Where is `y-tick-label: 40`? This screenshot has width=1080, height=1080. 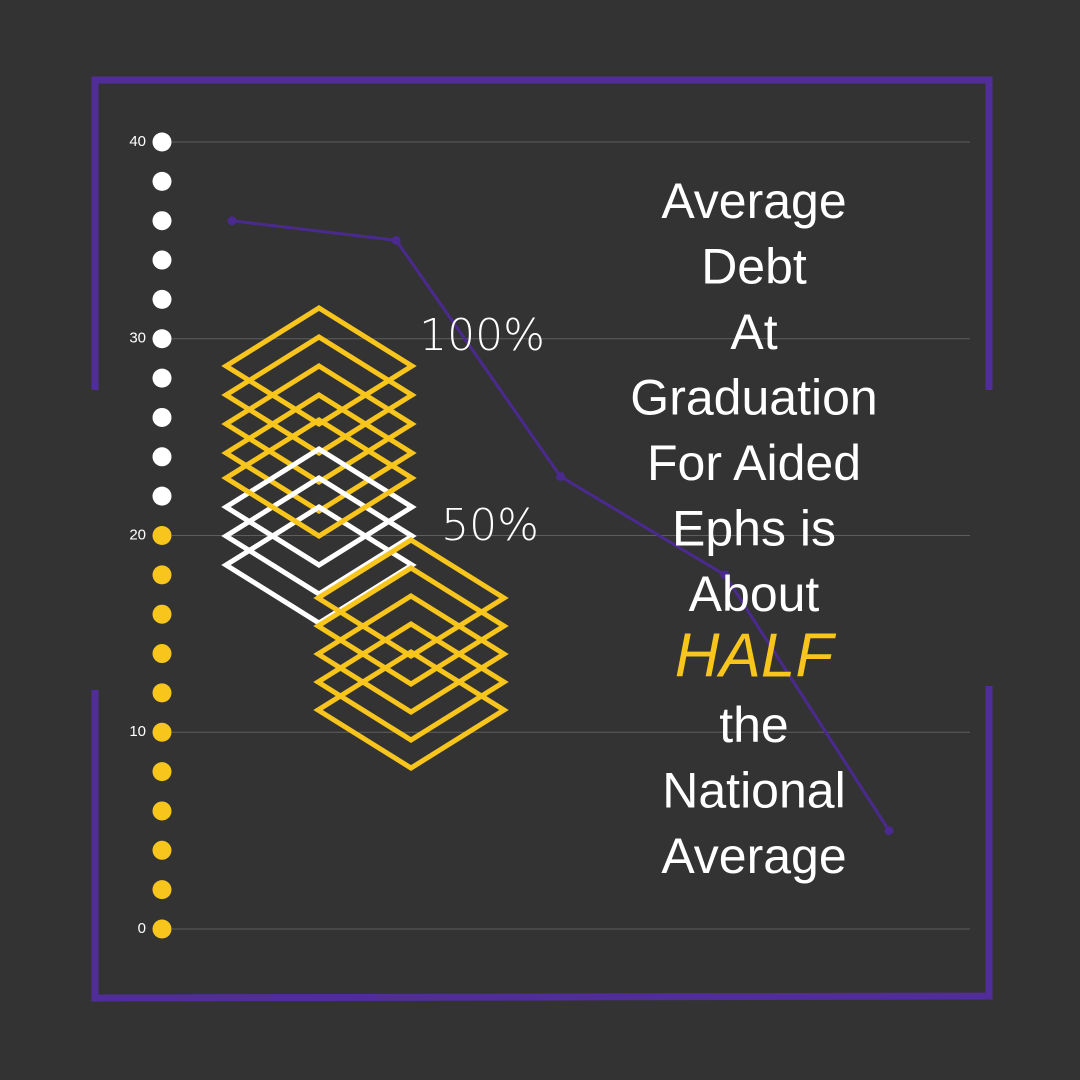 y-tick-label: 40 is located at coordinates (137, 141).